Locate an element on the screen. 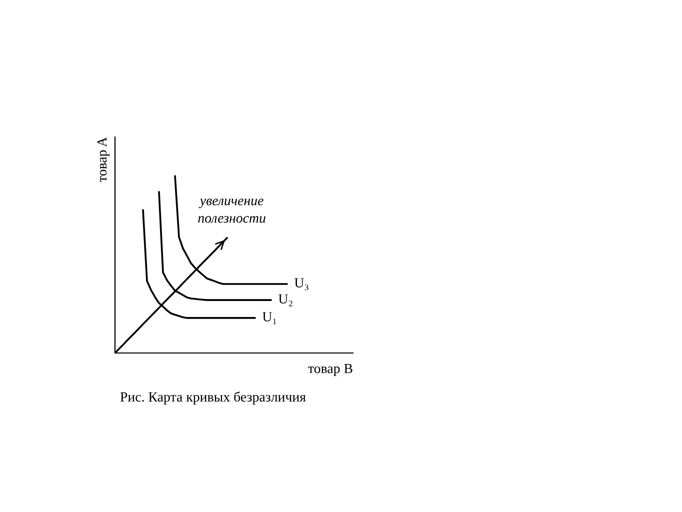 The image size is (682, 512). y-axis-title: товар A is located at coordinates (103, 159).